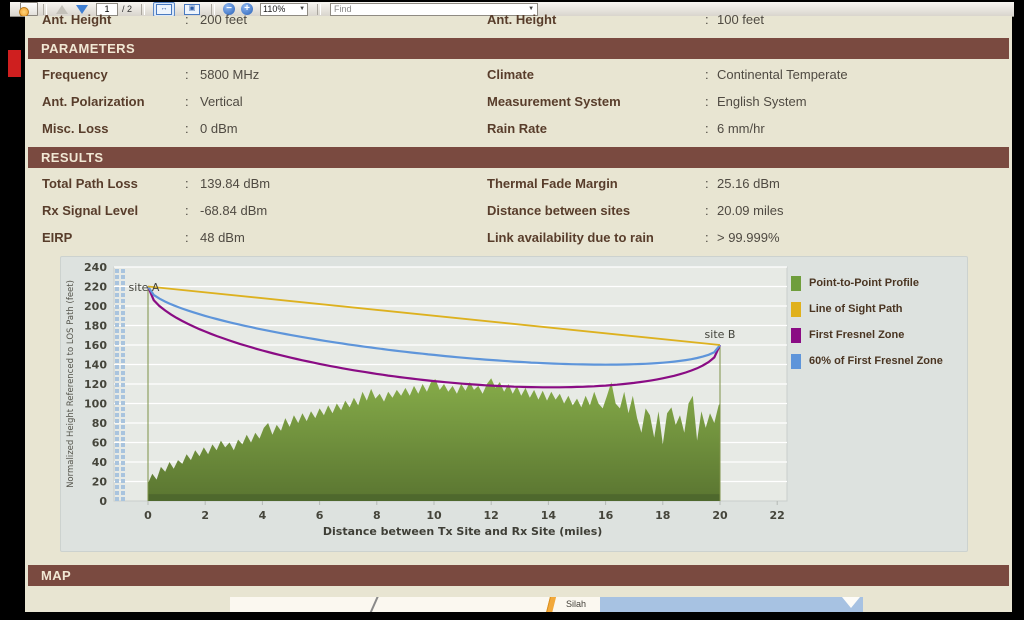 This screenshot has height=620, width=1024. Describe the element at coordinates (857, 335) in the screenshot. I see `legend-label: First Fresnel Zone` at that location.